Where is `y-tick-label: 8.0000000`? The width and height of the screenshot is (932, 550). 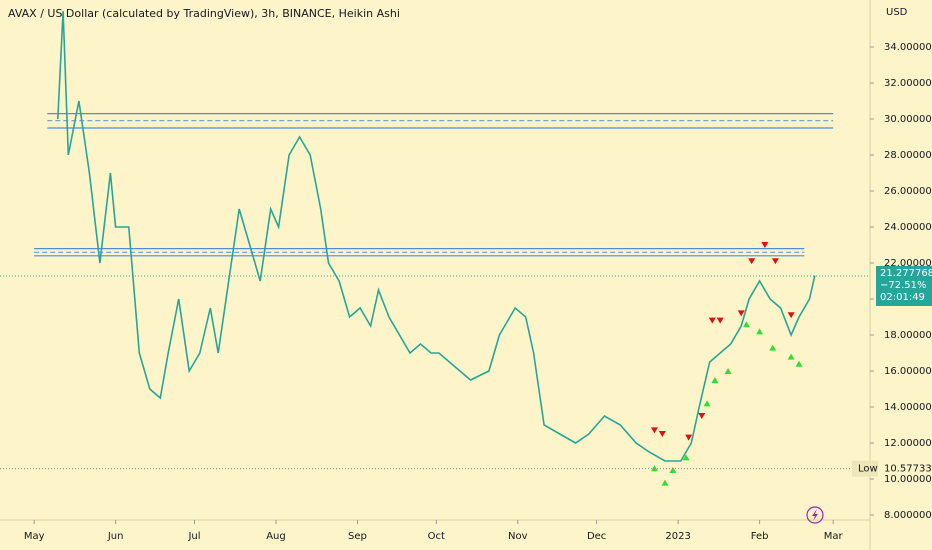
y-tick-label: 8.0000000 is located at coordinates (908, 515).